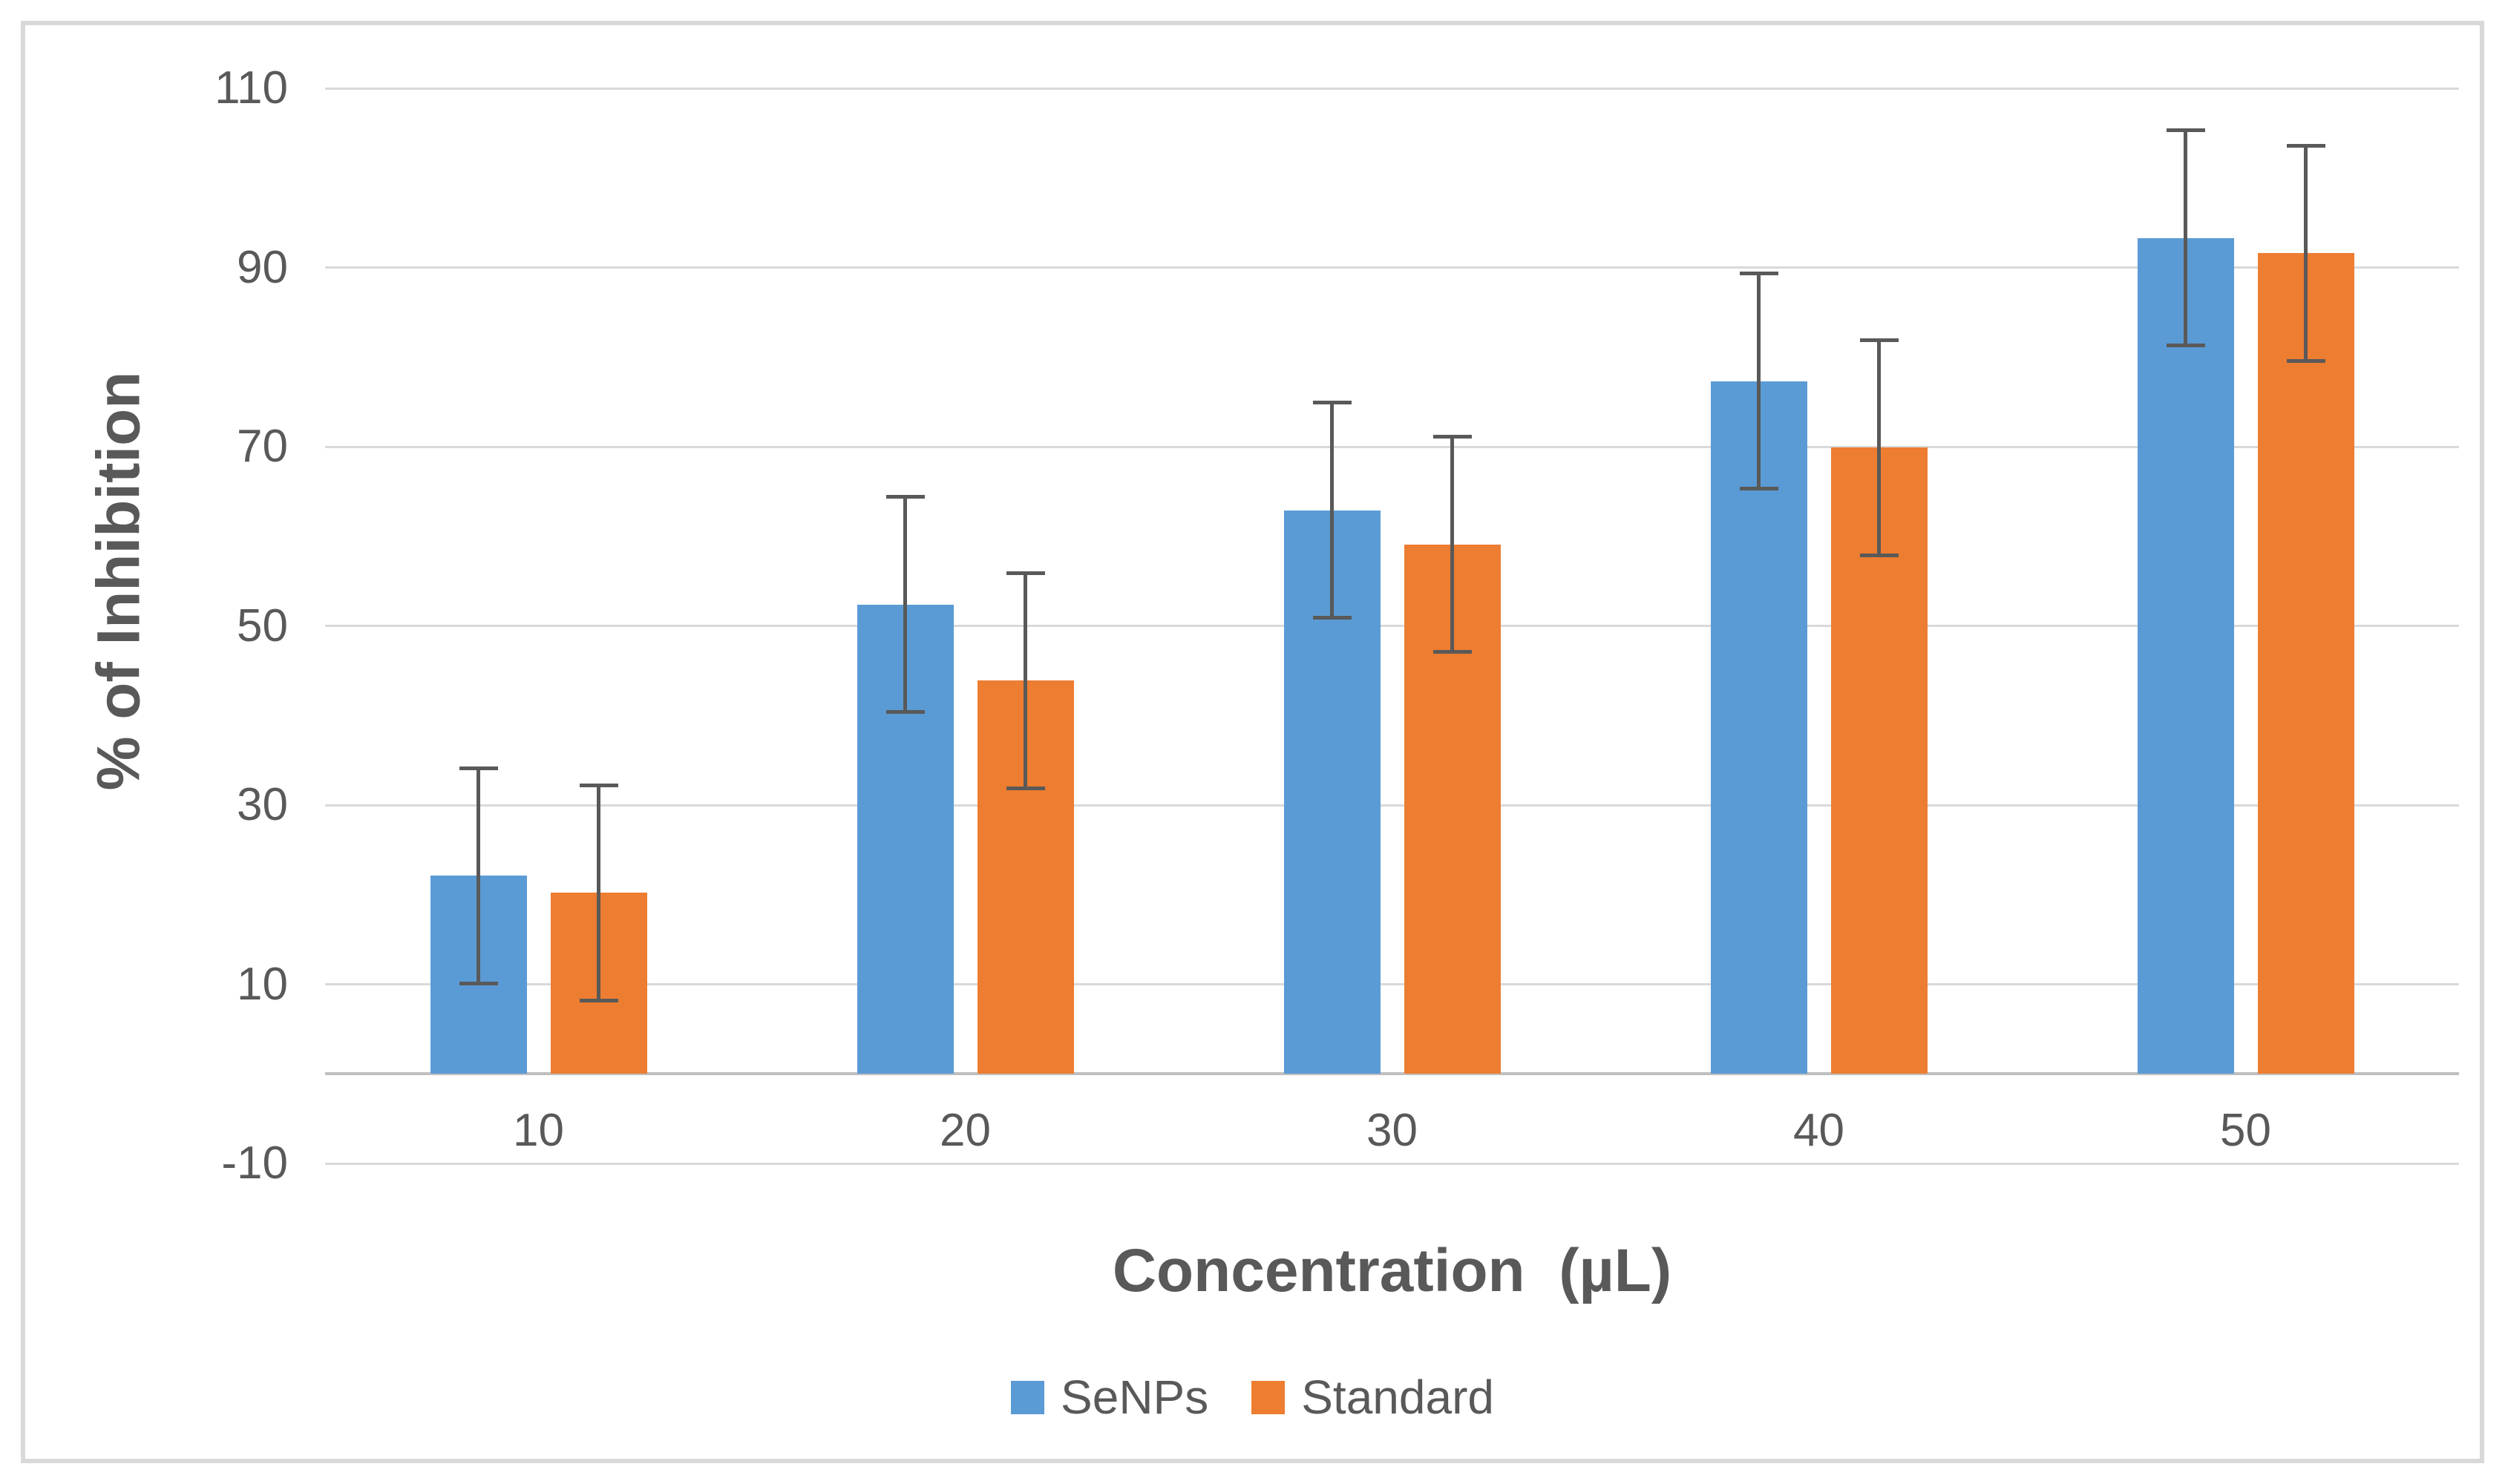  Describe the element at coordinates (2246, 1130) in the screenshot. I see `x-category-label: 50` at that location.